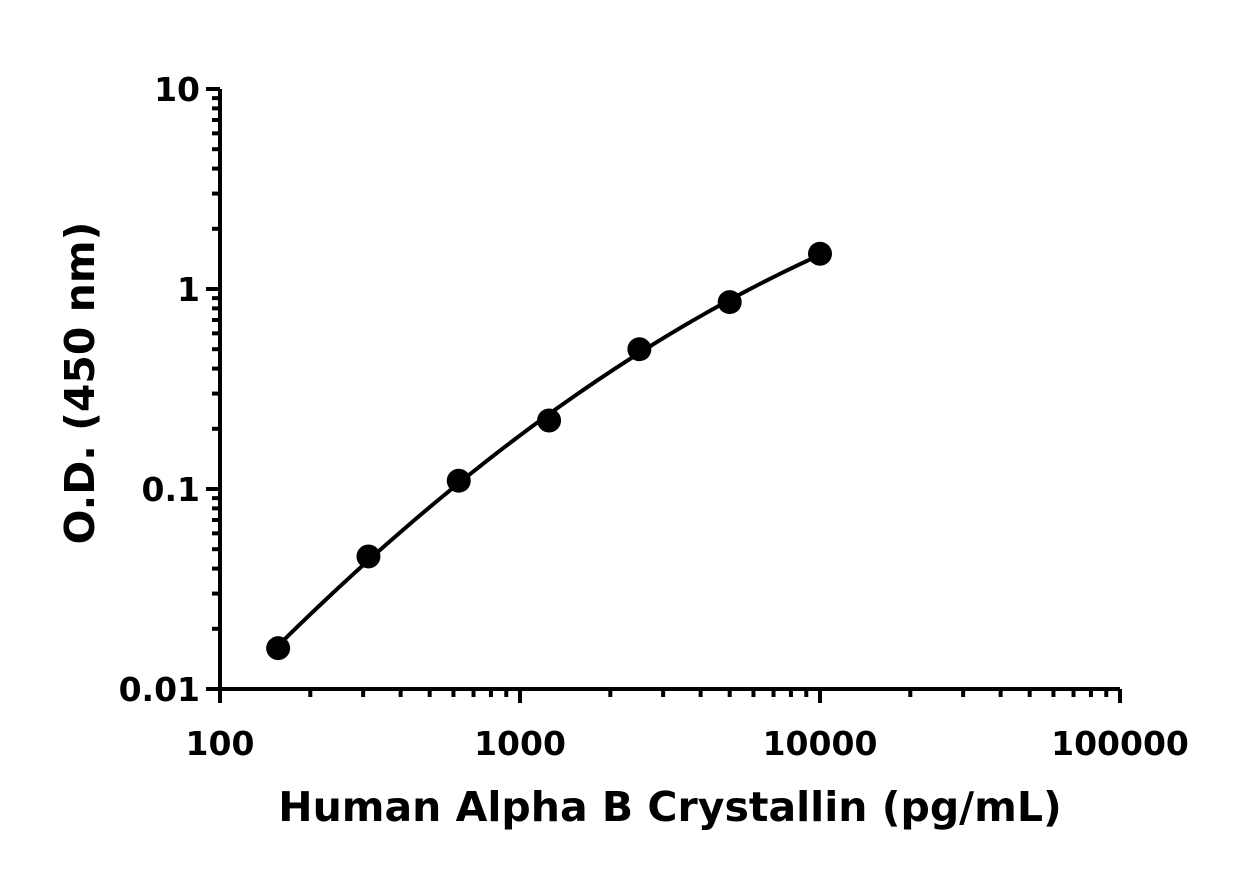 This screenshot has width=1245, height=873. I want to click on x-tick-label: 1000, so click(520, 743).